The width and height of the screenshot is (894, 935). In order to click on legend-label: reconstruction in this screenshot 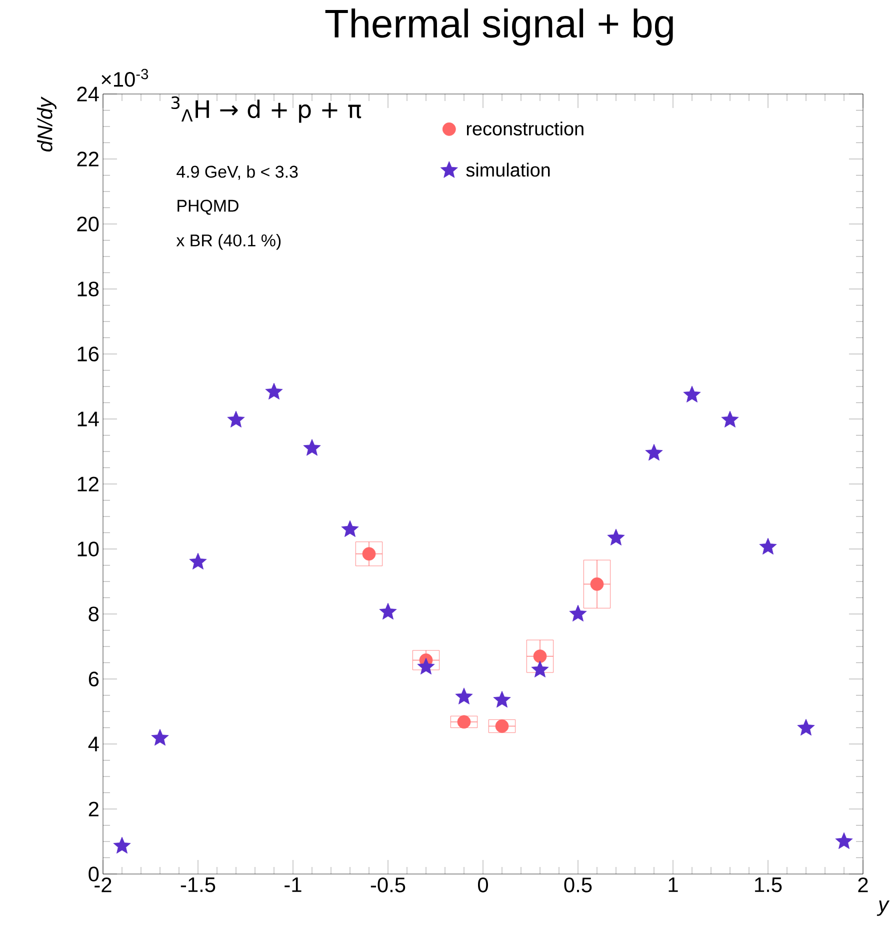, I will do `click(525, 129)`.